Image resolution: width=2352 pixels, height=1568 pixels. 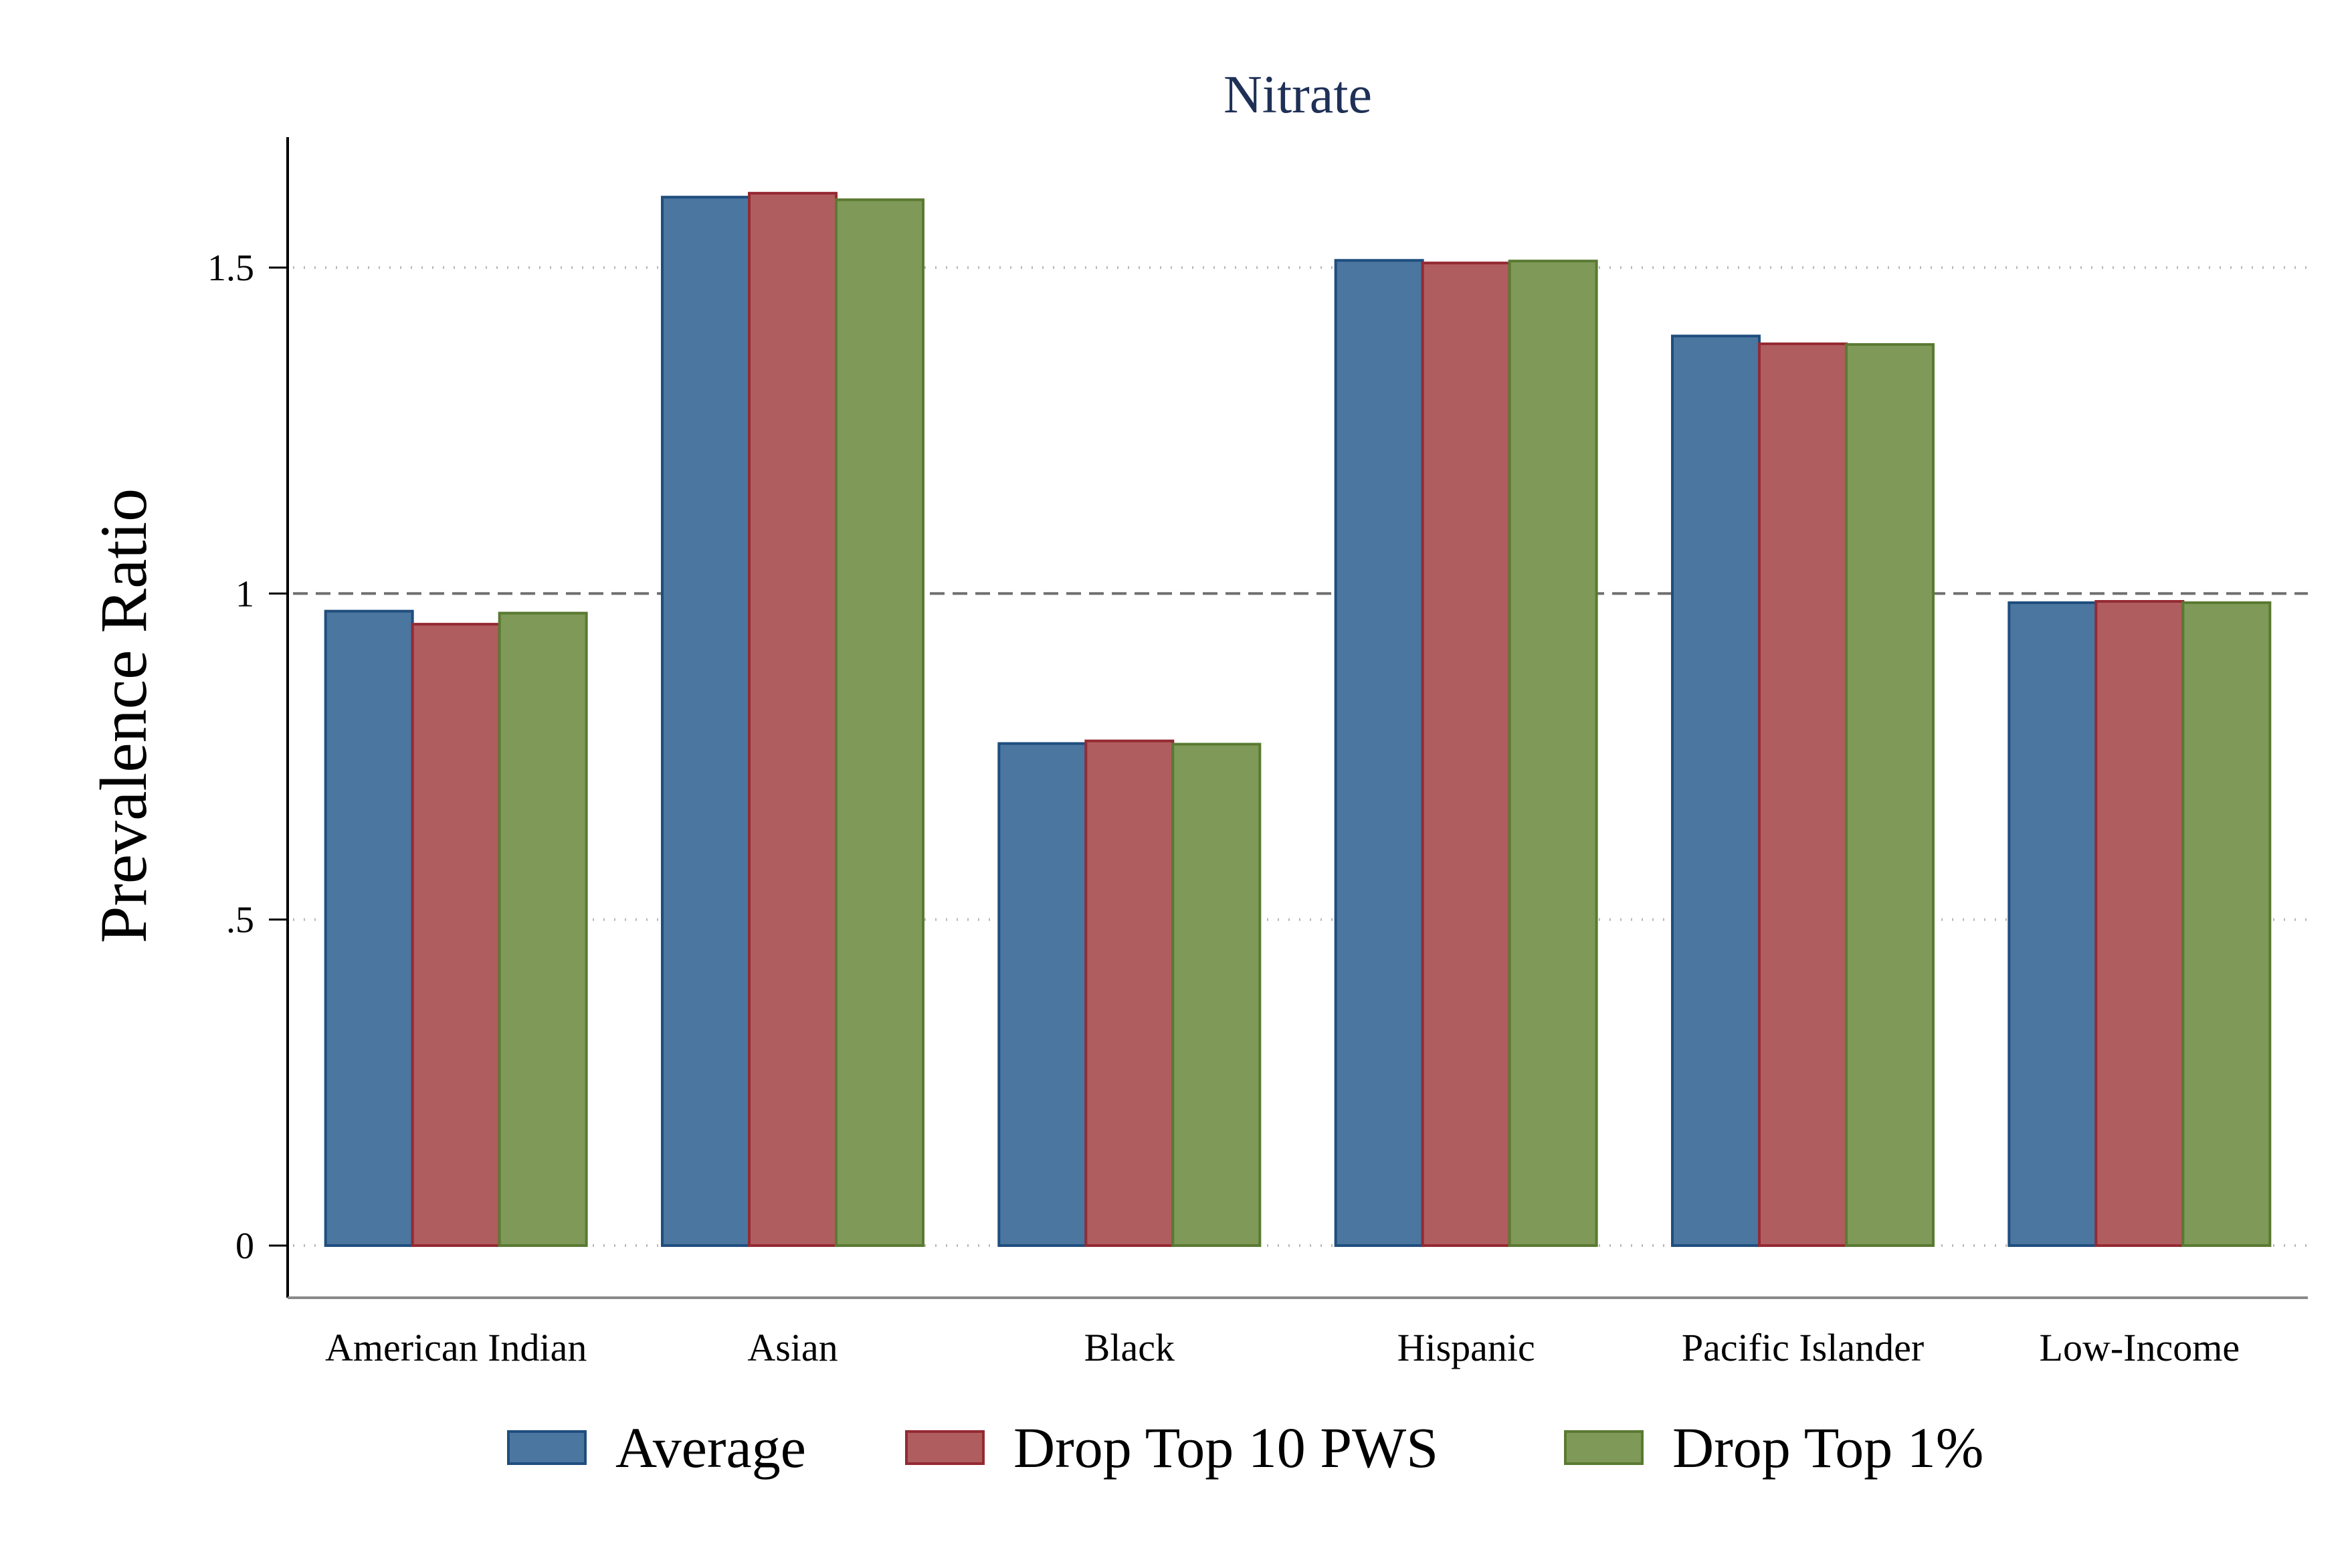 What do you see at coordinates (230, 268) in the screenshot?
I see `y-tick-label: 1.5` at bounding box center [230, 268].